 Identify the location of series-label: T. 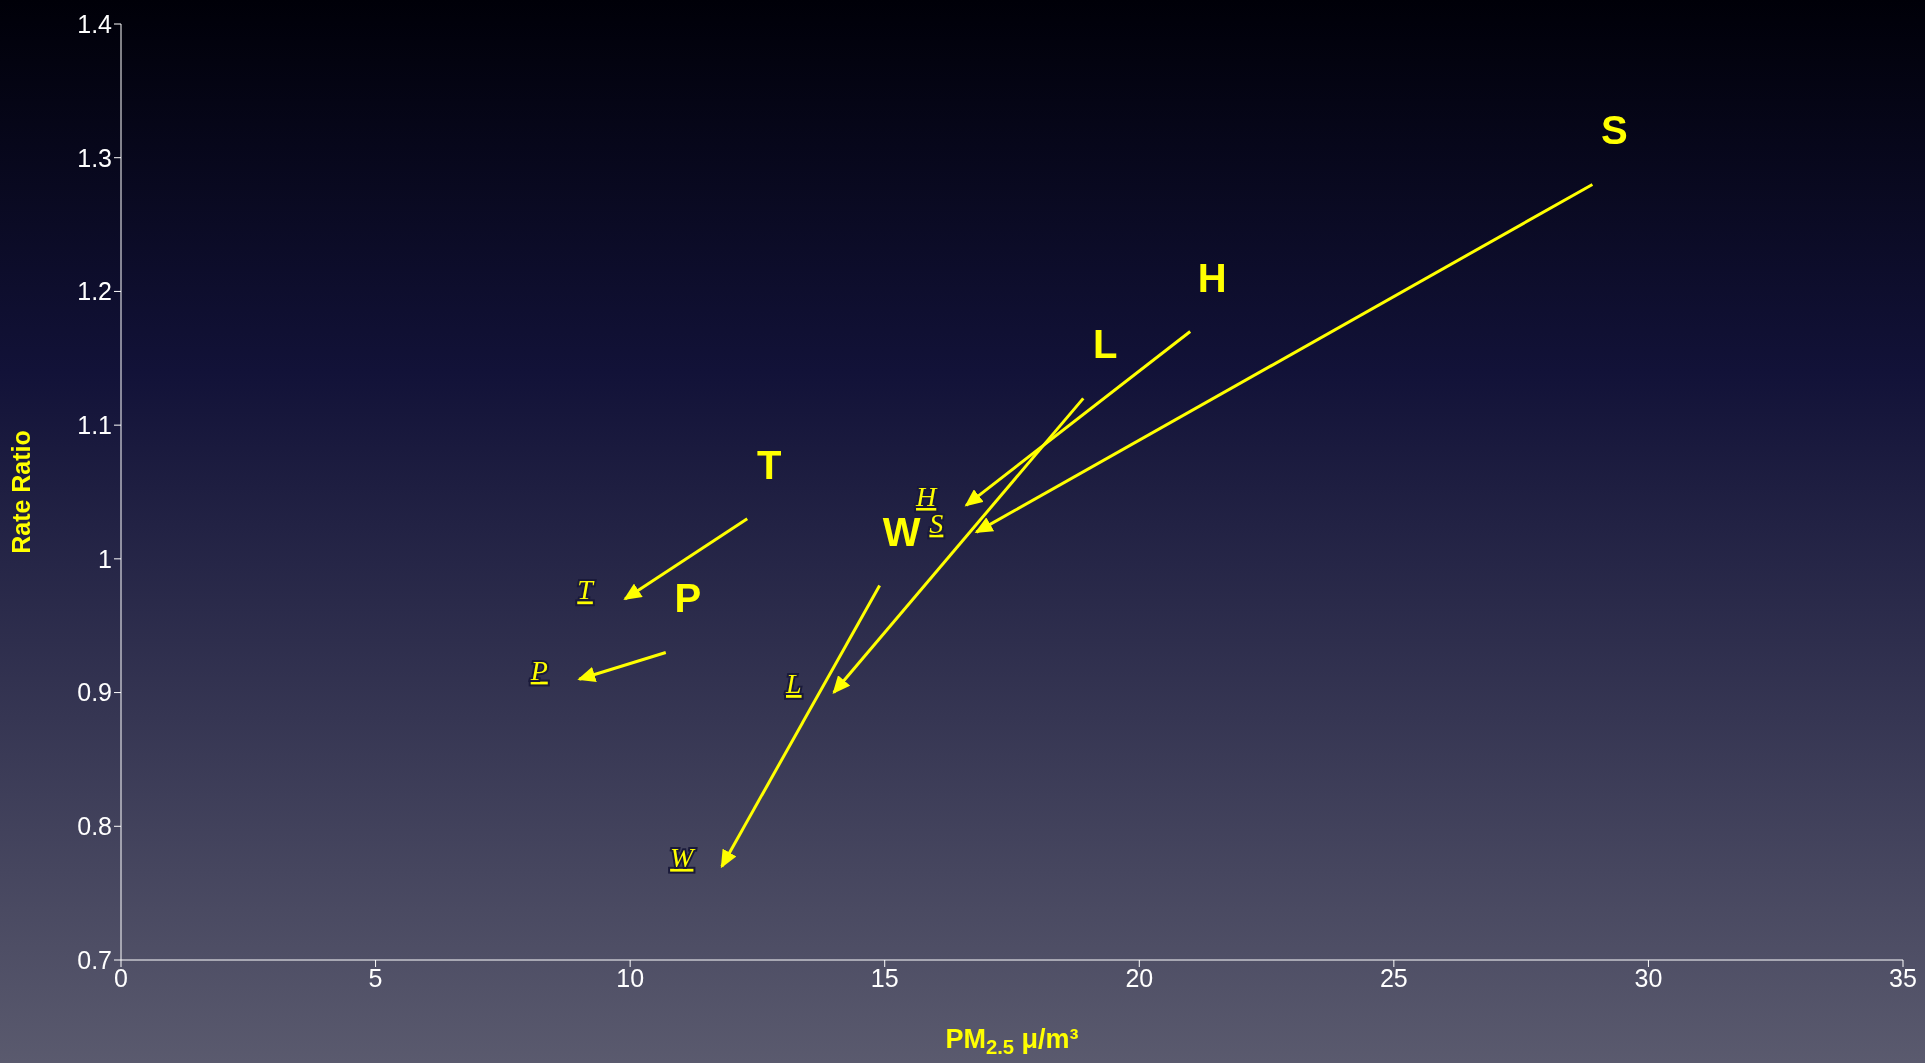
(769, 464).